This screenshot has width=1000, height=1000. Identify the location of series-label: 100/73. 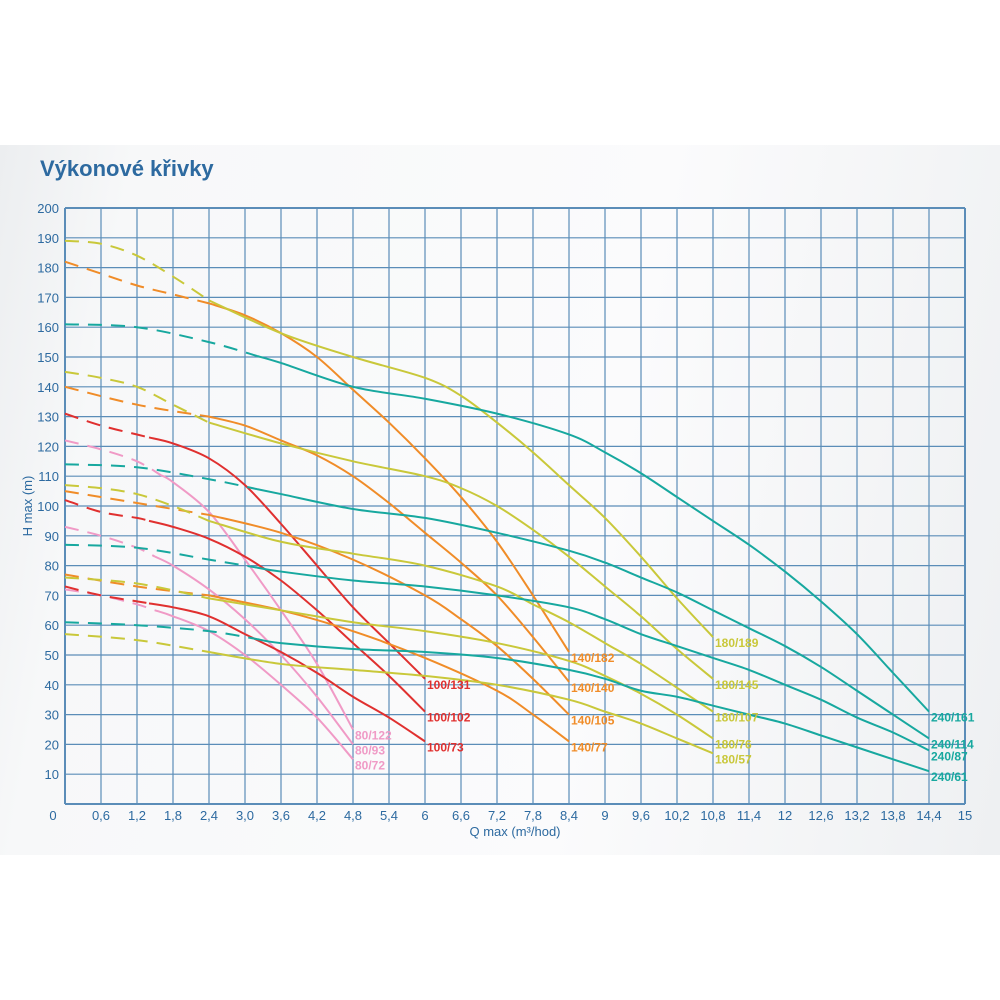
(445, 747).